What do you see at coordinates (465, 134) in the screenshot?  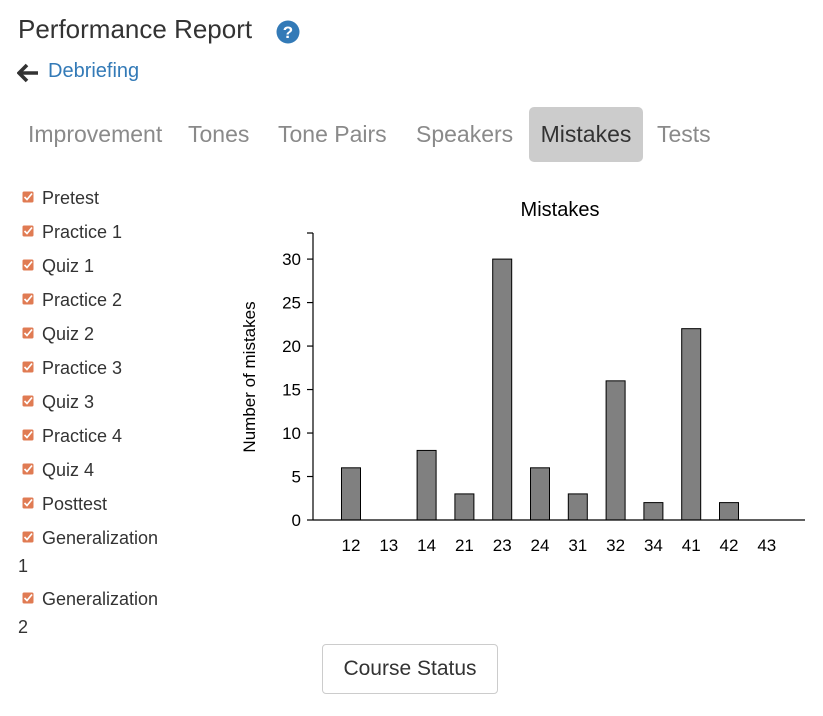 I see `tab-speakers: Speakers` at bounding box center [465, 134].